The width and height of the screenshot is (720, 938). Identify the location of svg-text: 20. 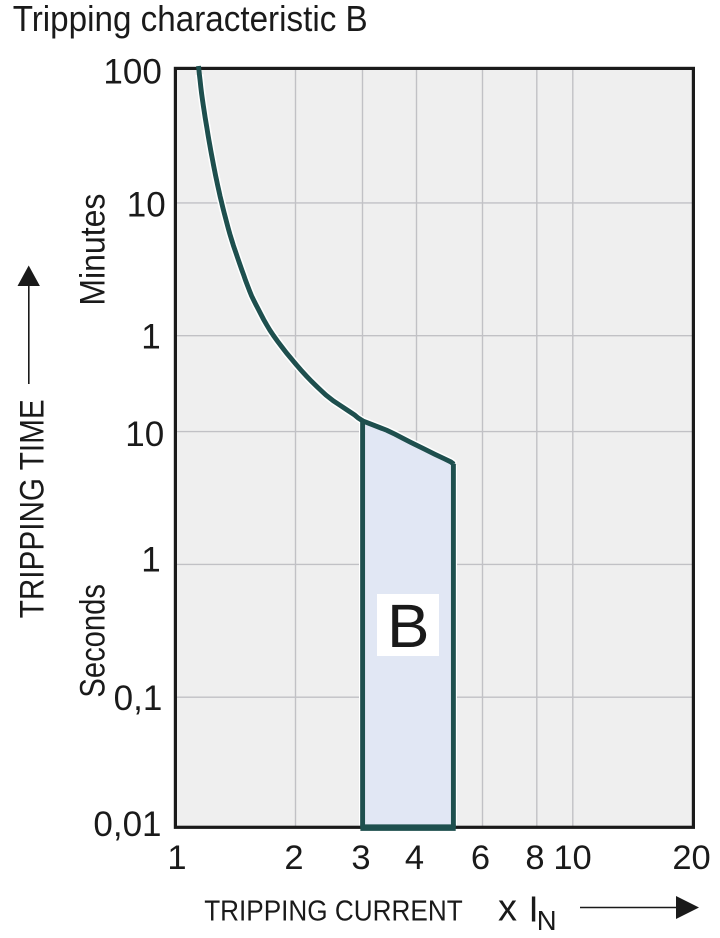
(691, 858).